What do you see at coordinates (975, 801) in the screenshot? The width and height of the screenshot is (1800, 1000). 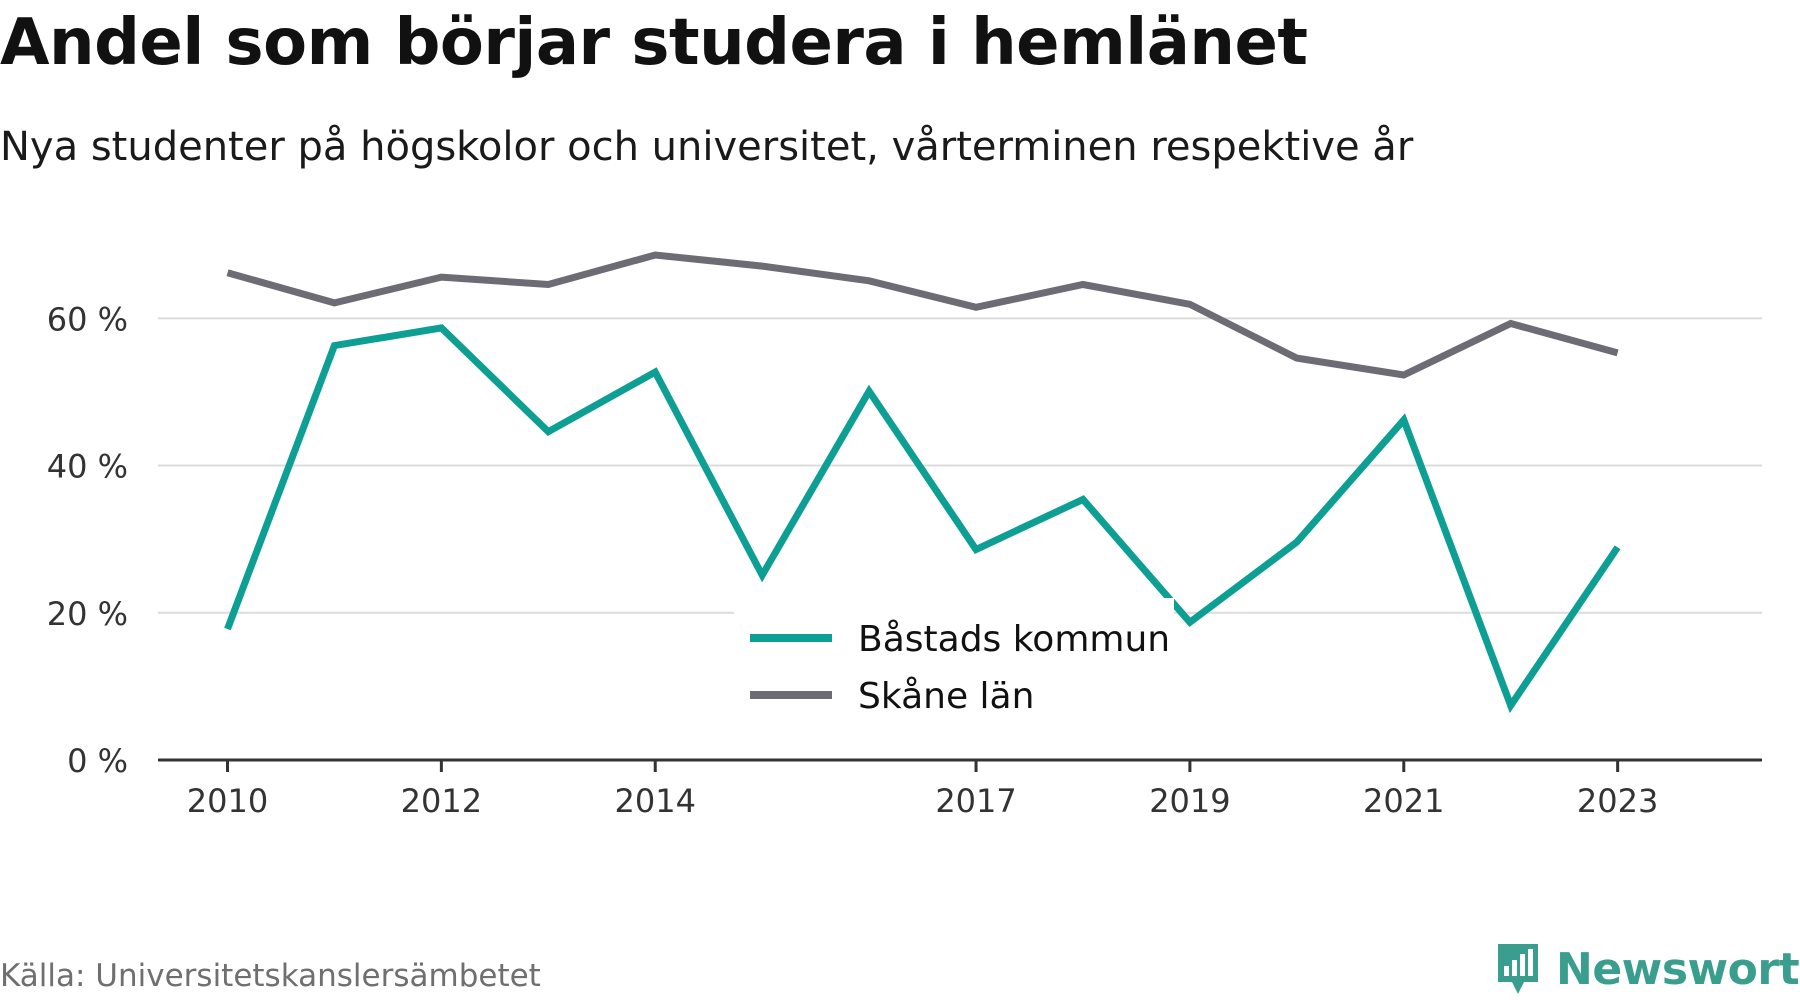 I see `x-tick-label: 2017` at bounding box center [975, 801].